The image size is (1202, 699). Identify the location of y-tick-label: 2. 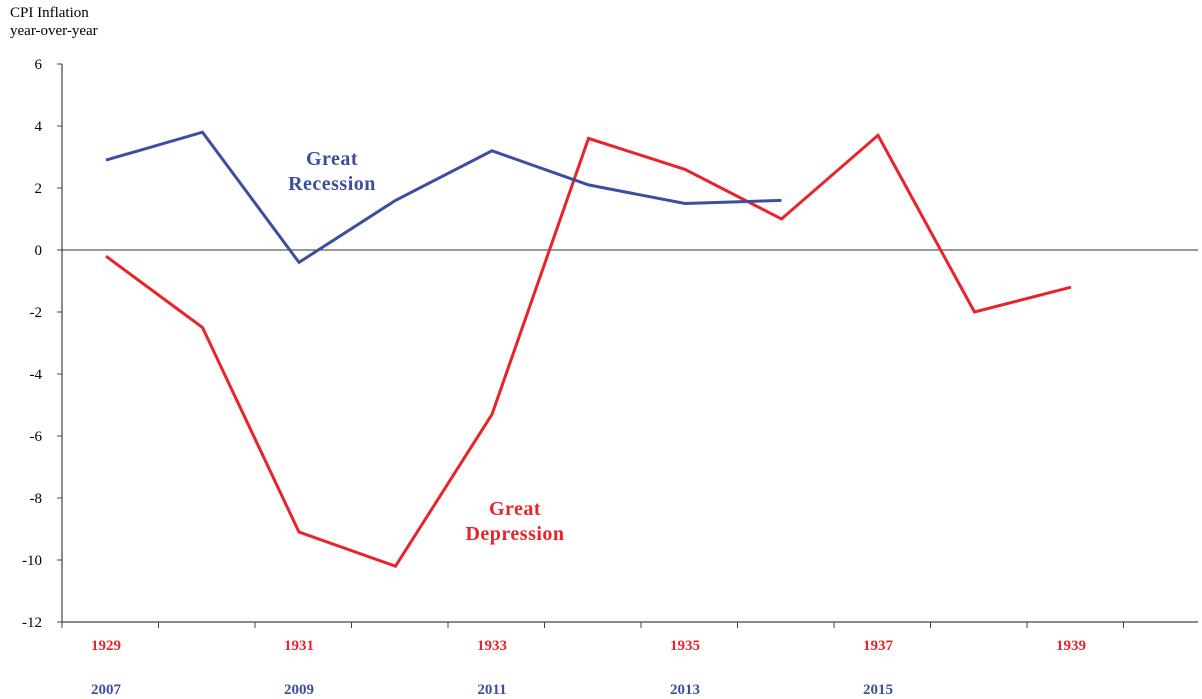
(39, 189).